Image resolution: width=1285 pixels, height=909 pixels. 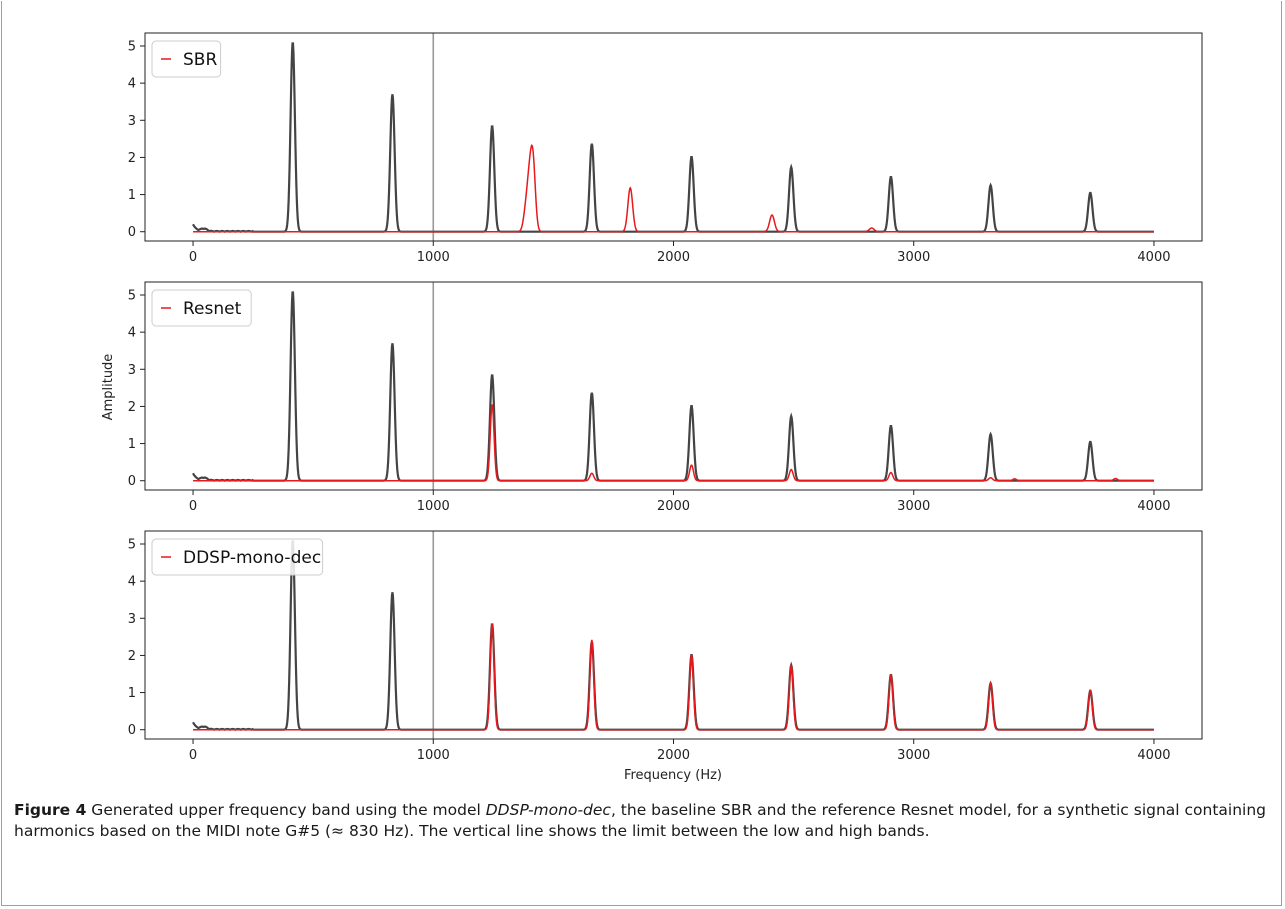 What do you see at coordinates (200, 60) in the screenshot?
I see `legend-label: SBR` at bounding box center [200, 60].